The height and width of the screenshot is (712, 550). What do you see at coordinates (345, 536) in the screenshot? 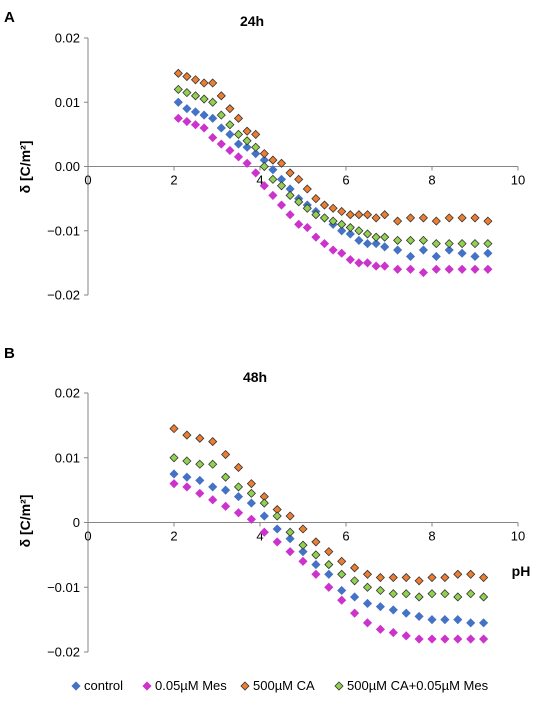
I see `panel-b-x-tick-label: 6` at bounding box center [345, 536].